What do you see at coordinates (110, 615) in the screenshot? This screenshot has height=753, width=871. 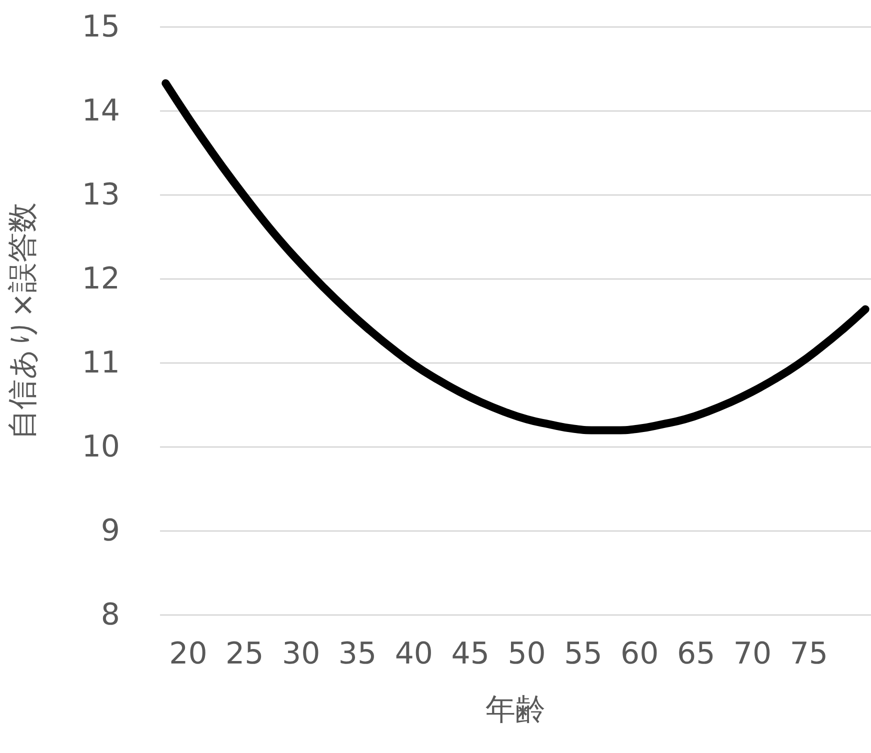 I see `y-tick-label: 8` at bounding box center [110, 615].